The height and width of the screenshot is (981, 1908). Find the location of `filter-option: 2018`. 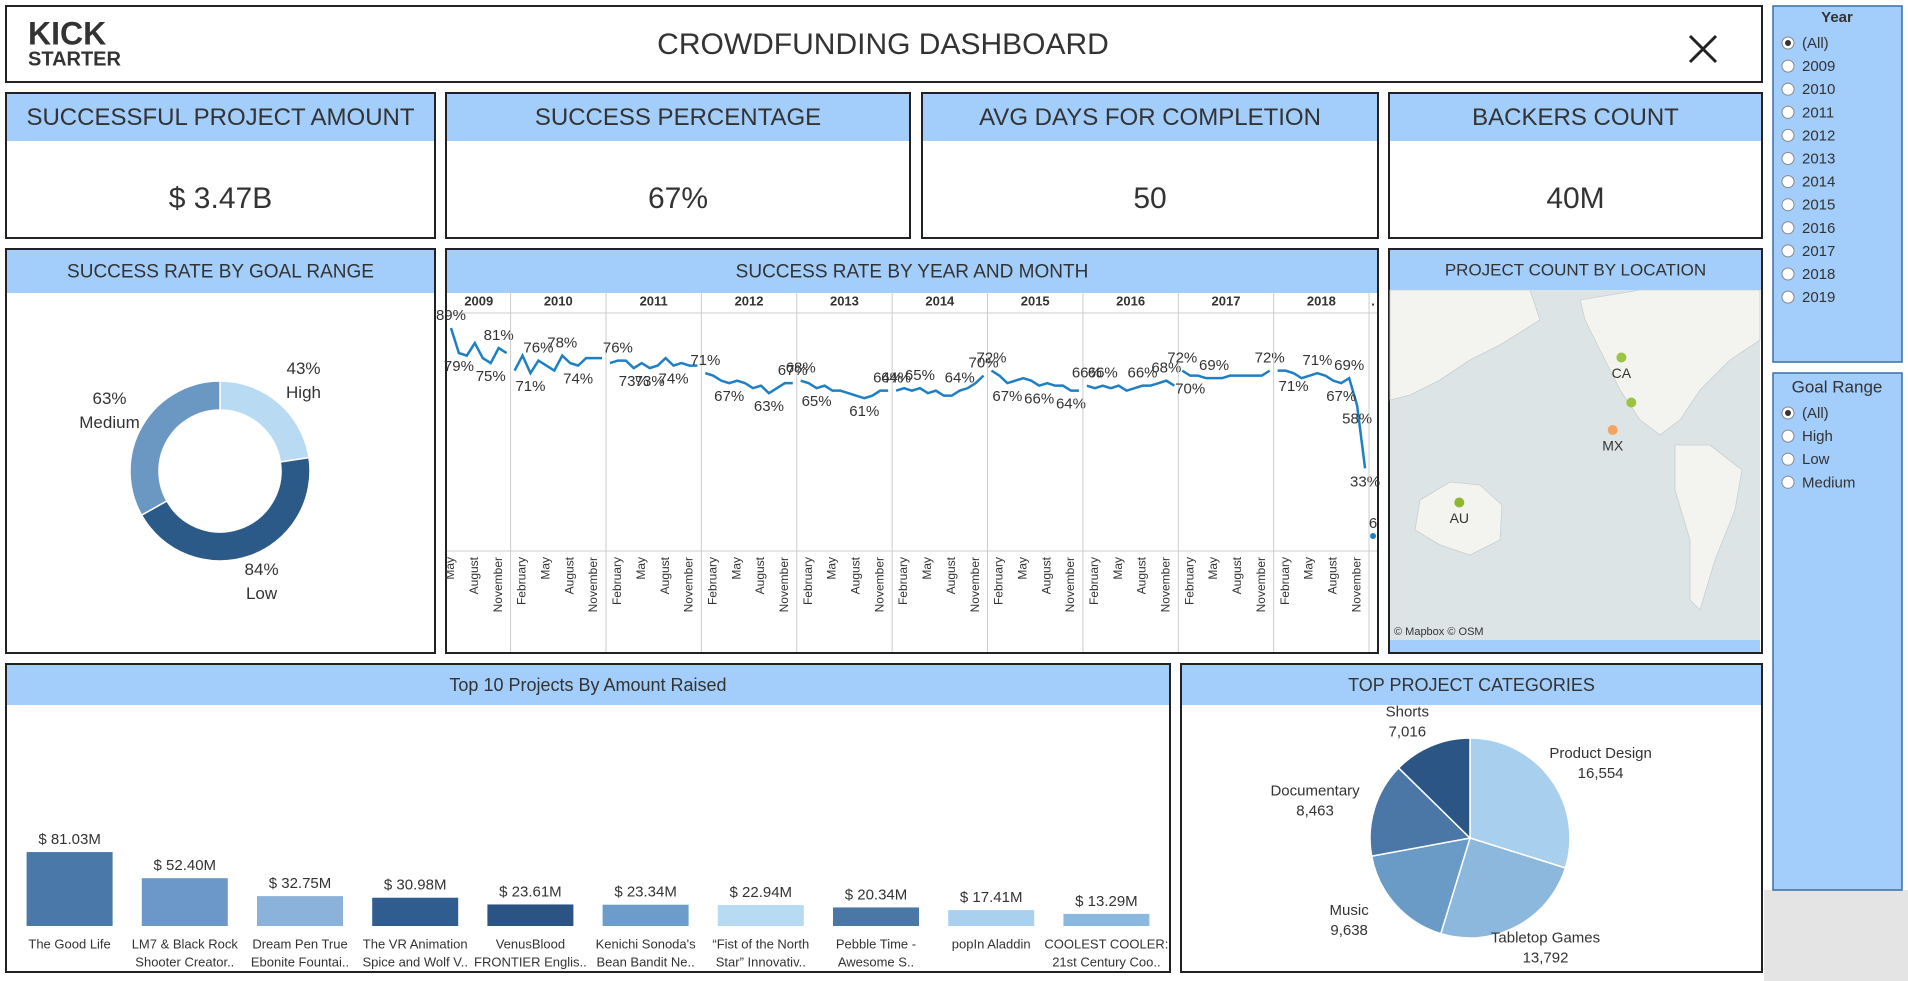

filter-option: 2018 is located at coordinates (1818, 274).